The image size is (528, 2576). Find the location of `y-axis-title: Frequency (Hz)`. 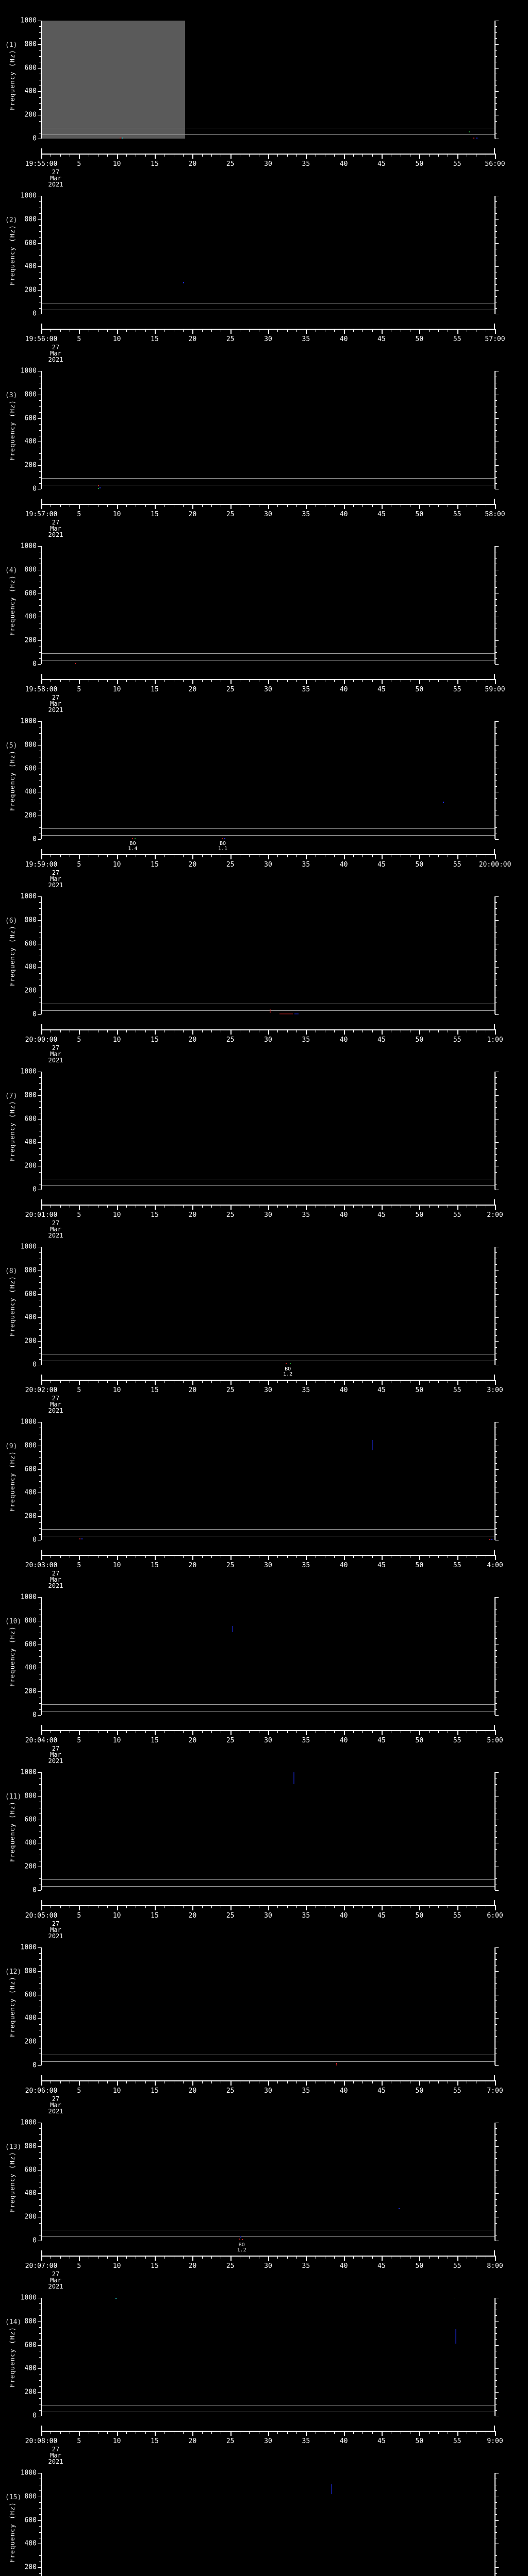

y-axis-title: Frequency (Hz) is located at coordinates (12, 1130).